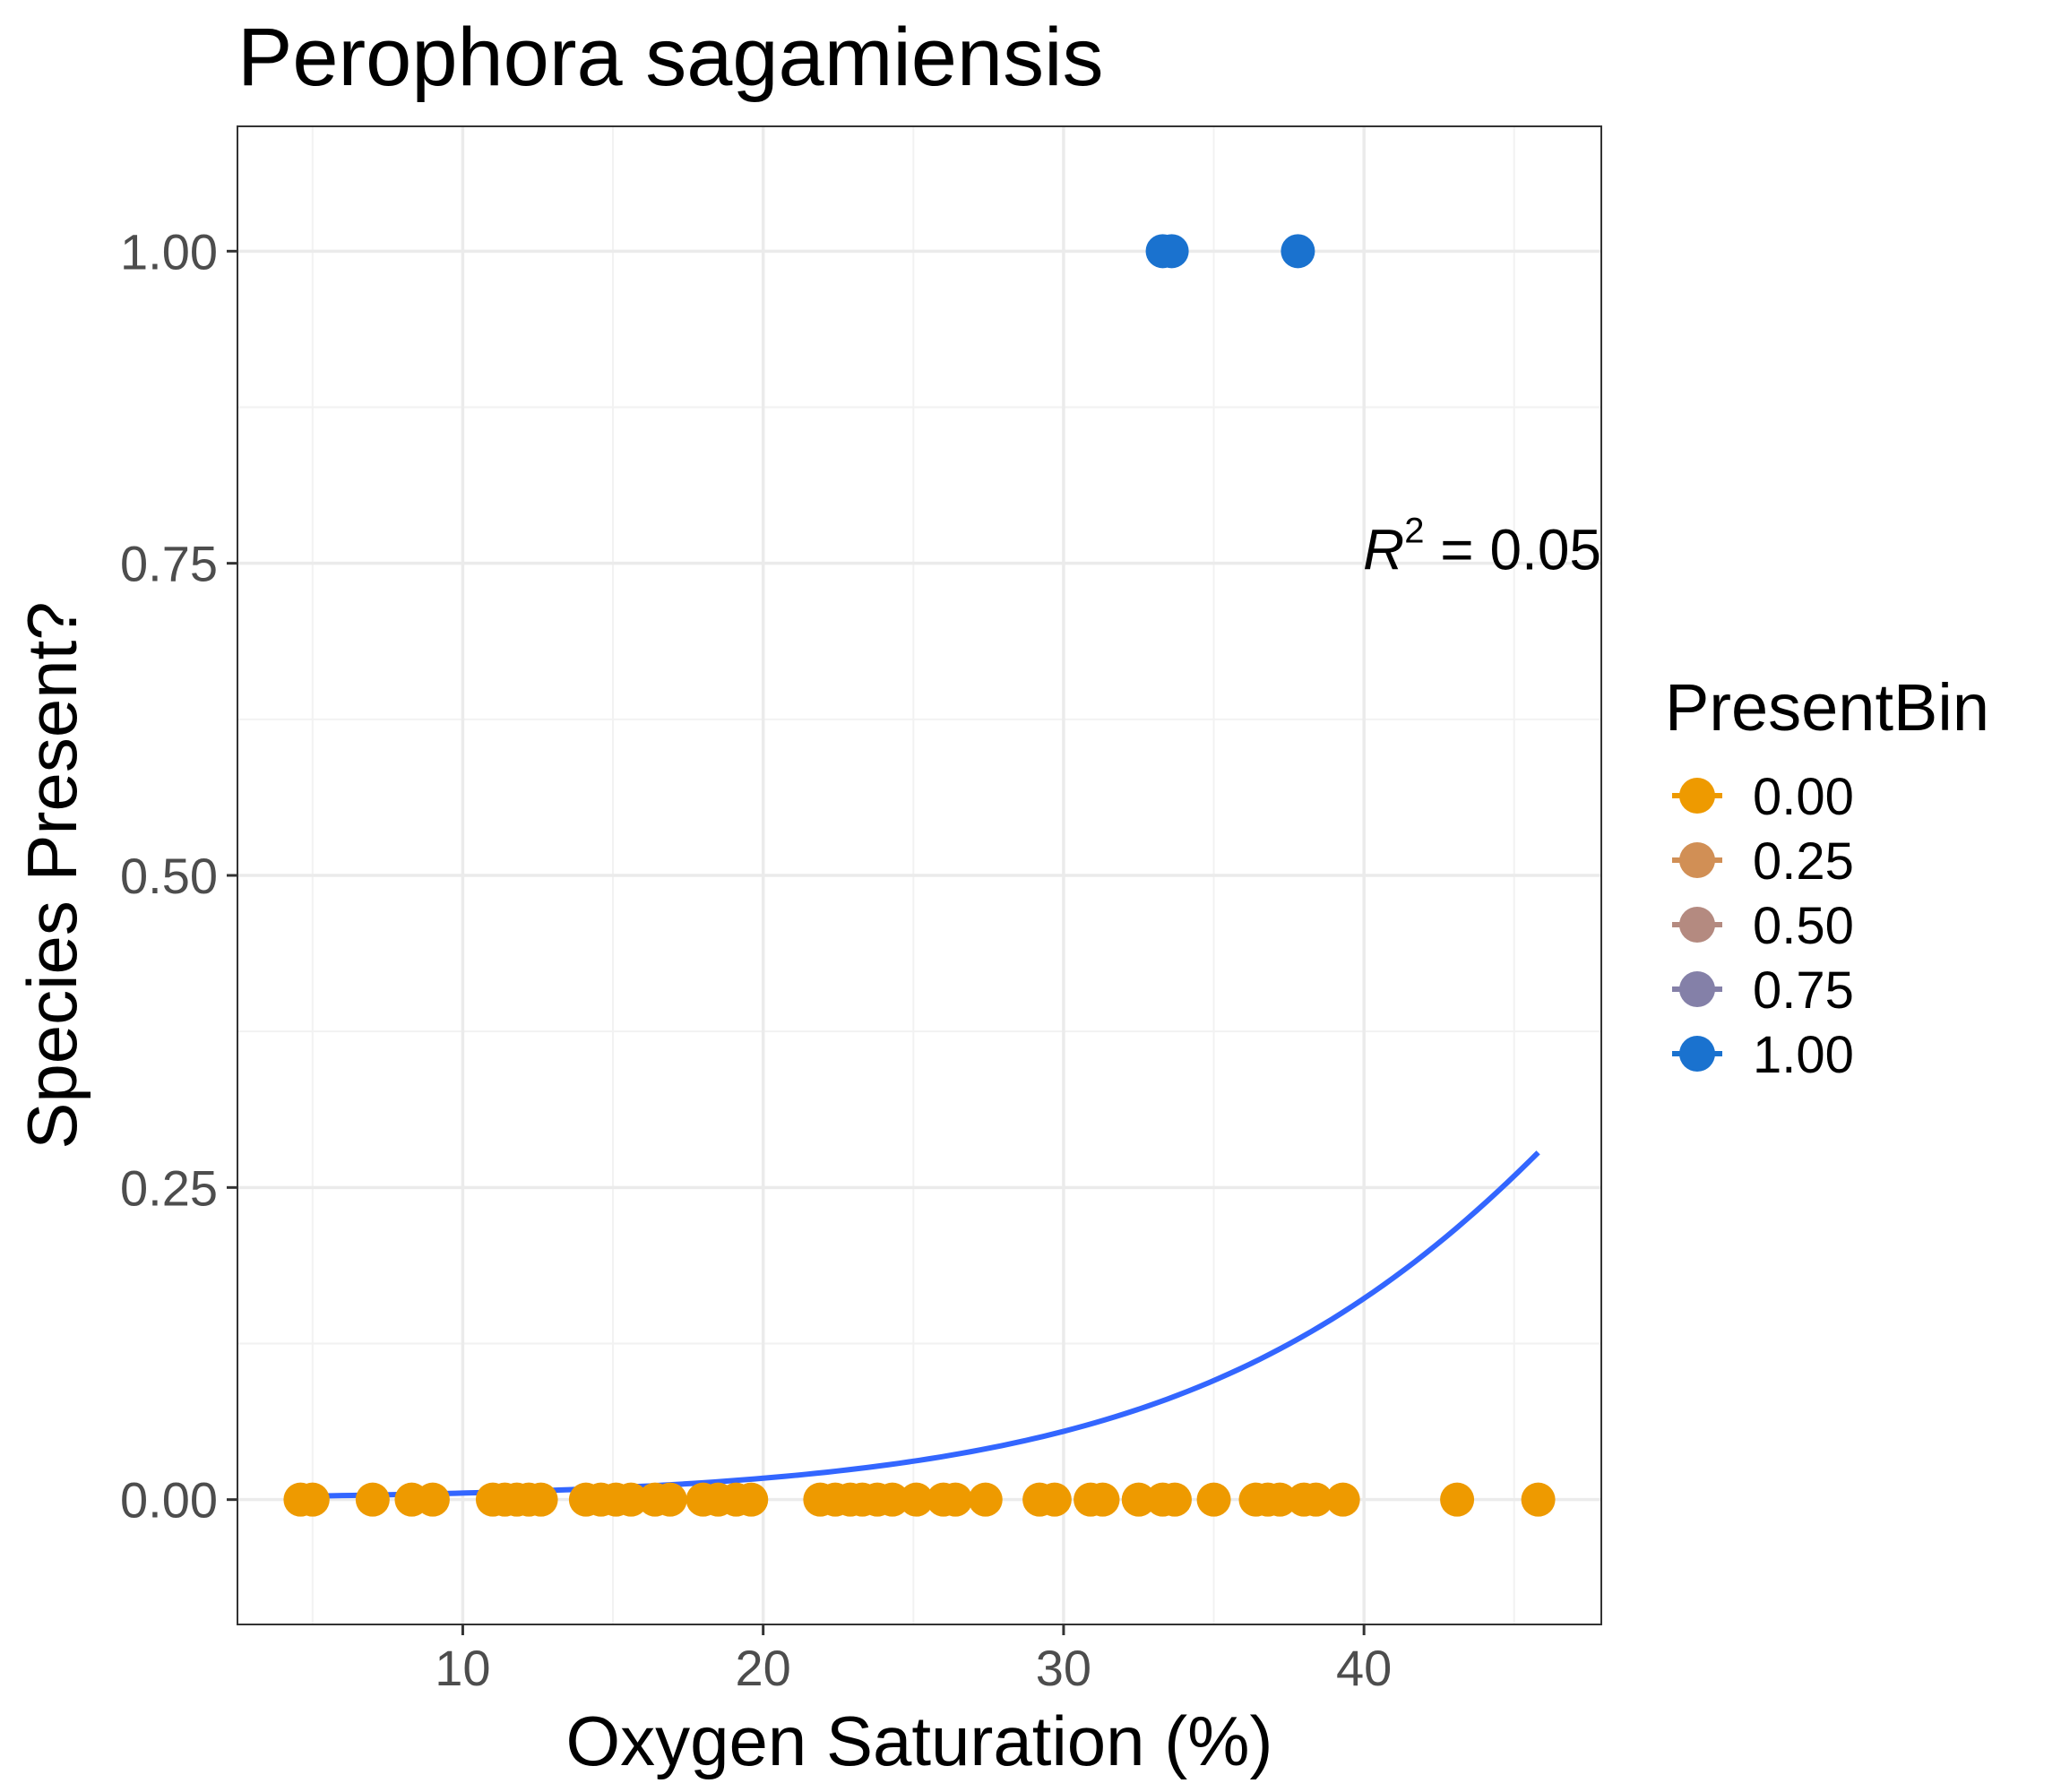 The width and height of the screenshot is (2061, 1792). I want to click on legend-label: 0.00, so click(1803, 797).